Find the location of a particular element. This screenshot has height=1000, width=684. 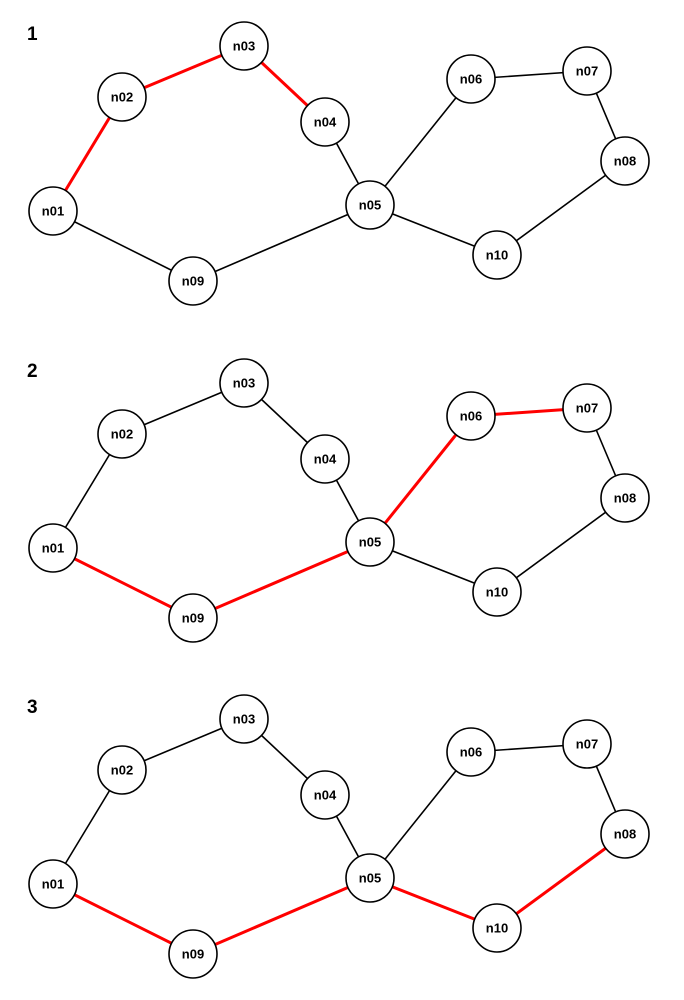

edge-n05-n09 is located at coordinates (281, 243).